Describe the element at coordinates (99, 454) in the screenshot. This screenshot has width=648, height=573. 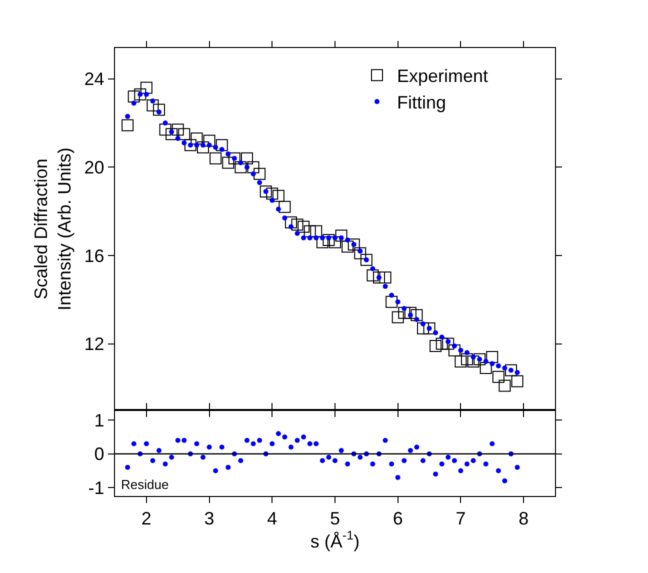
I see `y-tick-label: 0` at that location.